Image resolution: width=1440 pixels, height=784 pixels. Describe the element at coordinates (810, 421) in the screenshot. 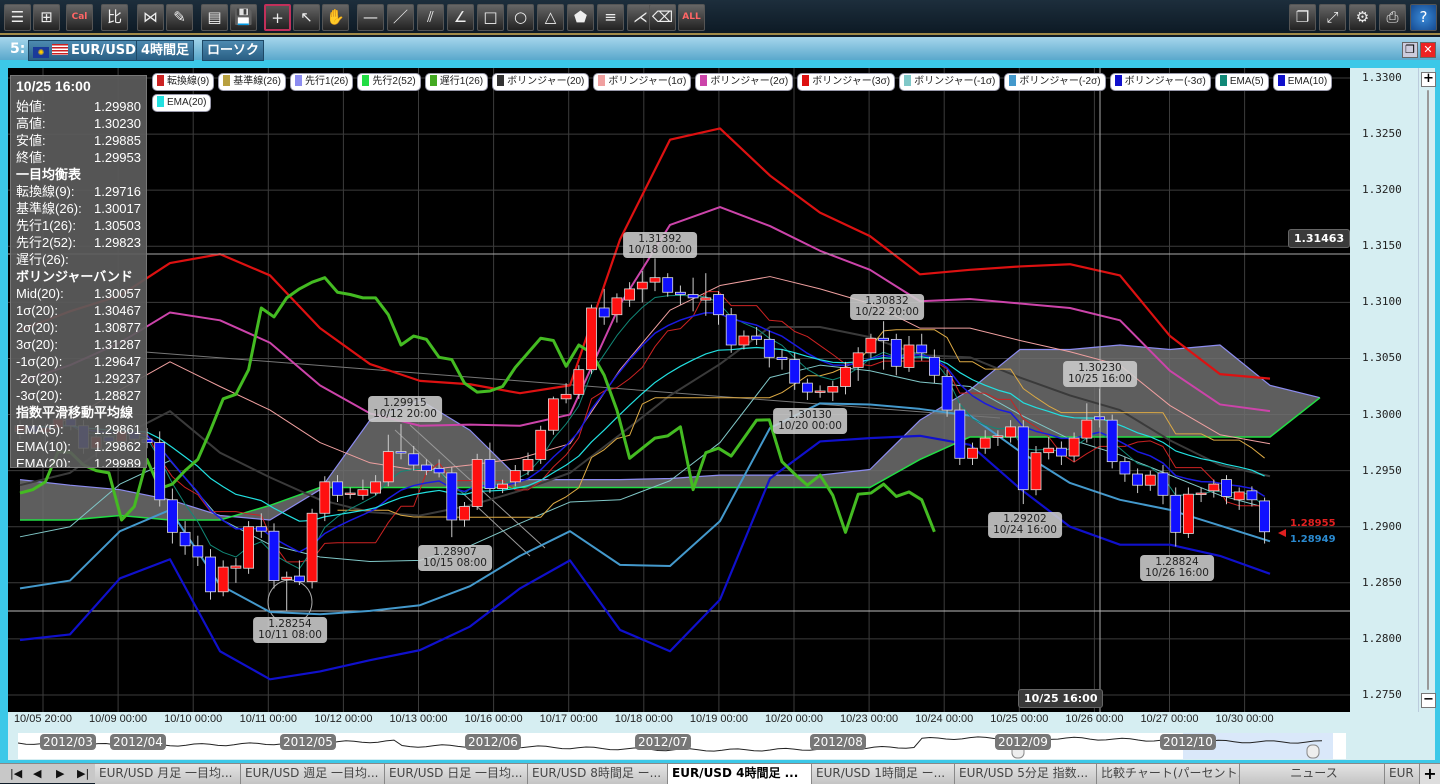

I see `price-annotation: 1.30130 10/20 00:00` at that location.